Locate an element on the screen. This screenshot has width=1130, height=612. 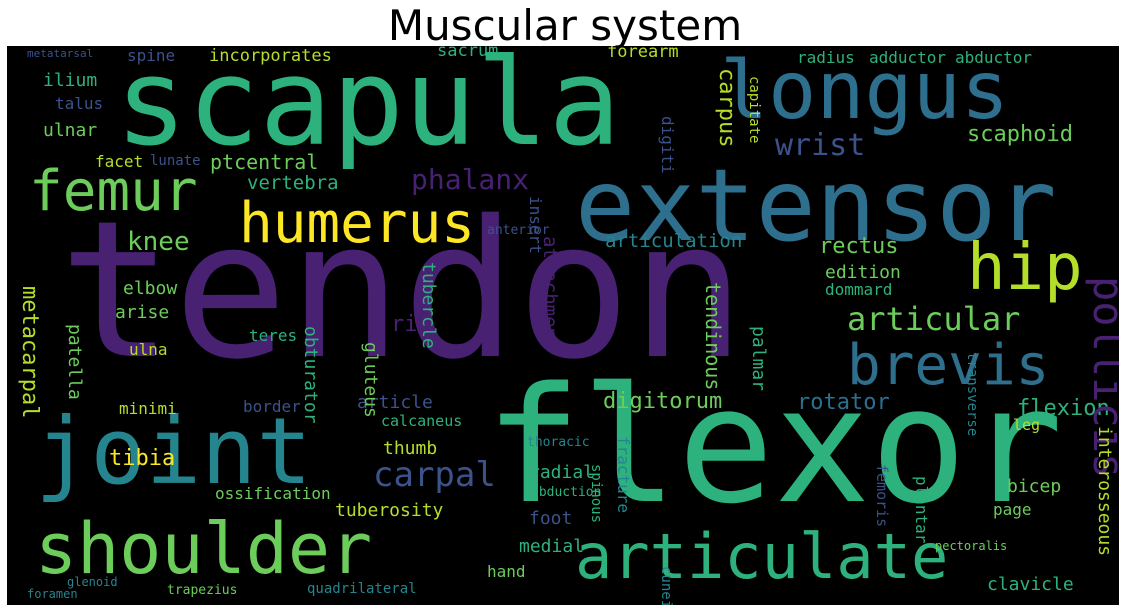
word-arise: arise is located at coordinates (142, 312).